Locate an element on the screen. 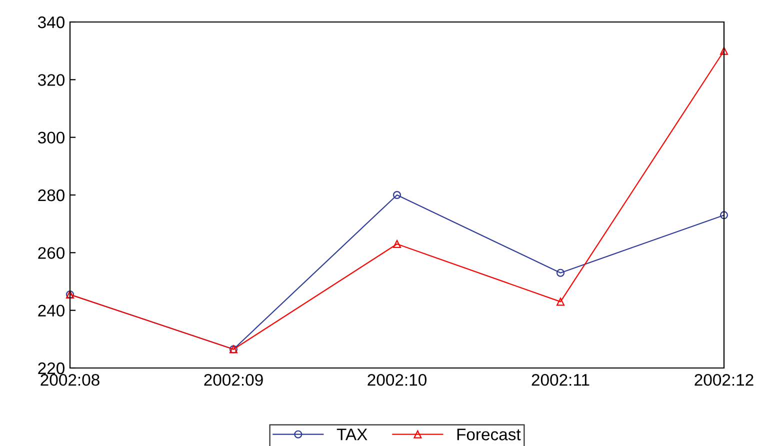 The image size is (757, 446). x-tick-label: 2002:11 is located at coordinates (561, 380).